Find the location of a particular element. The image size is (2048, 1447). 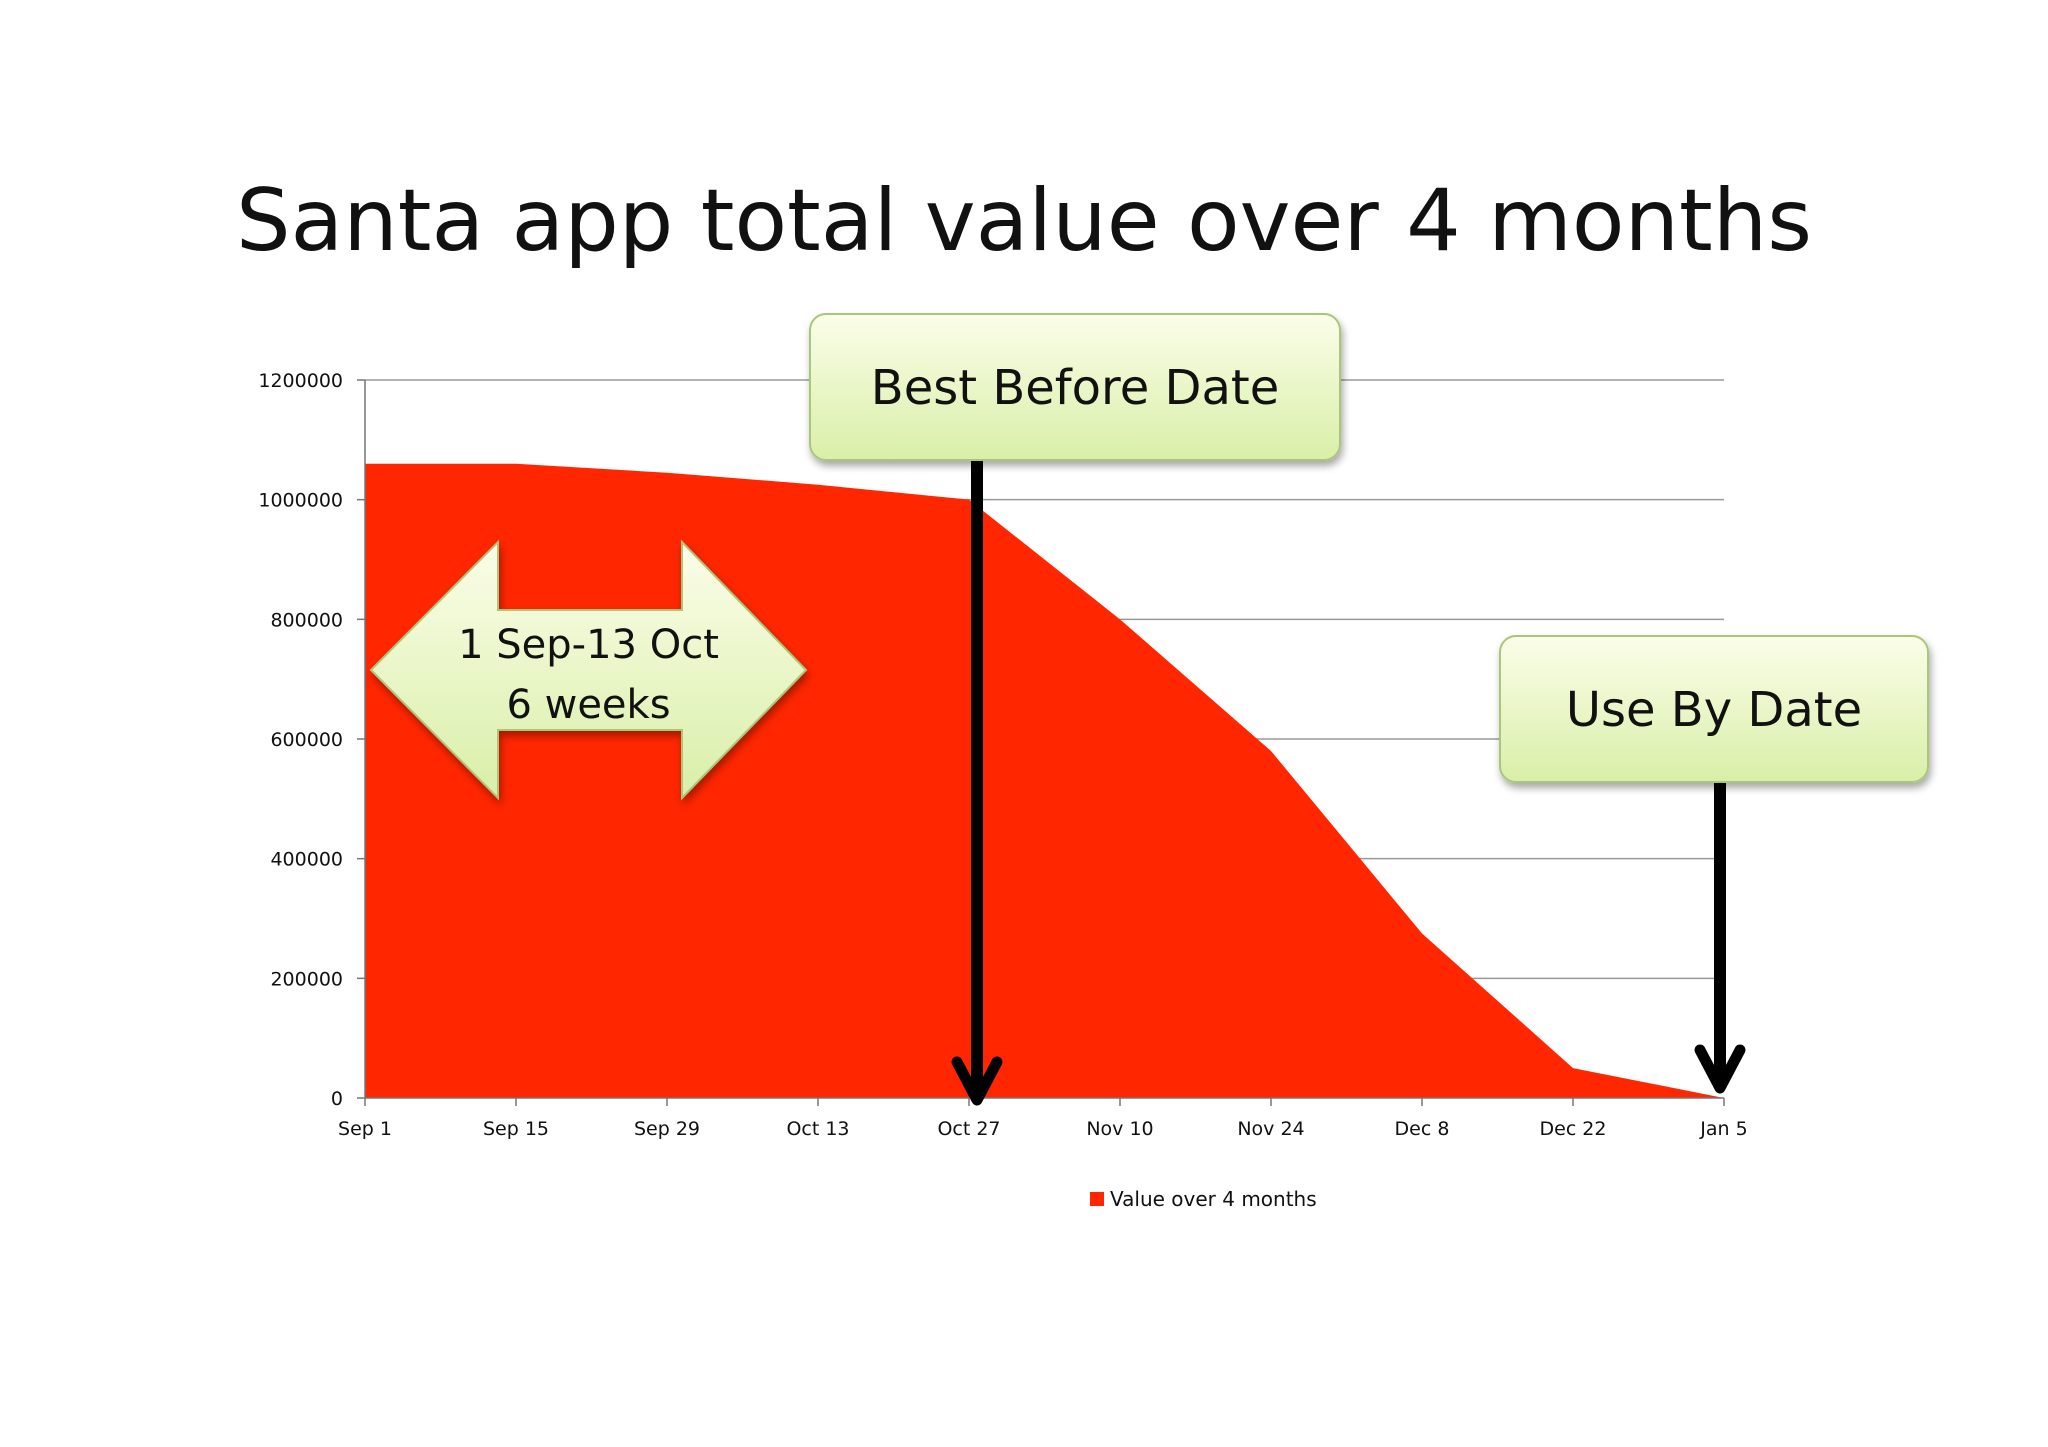

y-tick-label: 600000 is located at coordinates (306, 740).